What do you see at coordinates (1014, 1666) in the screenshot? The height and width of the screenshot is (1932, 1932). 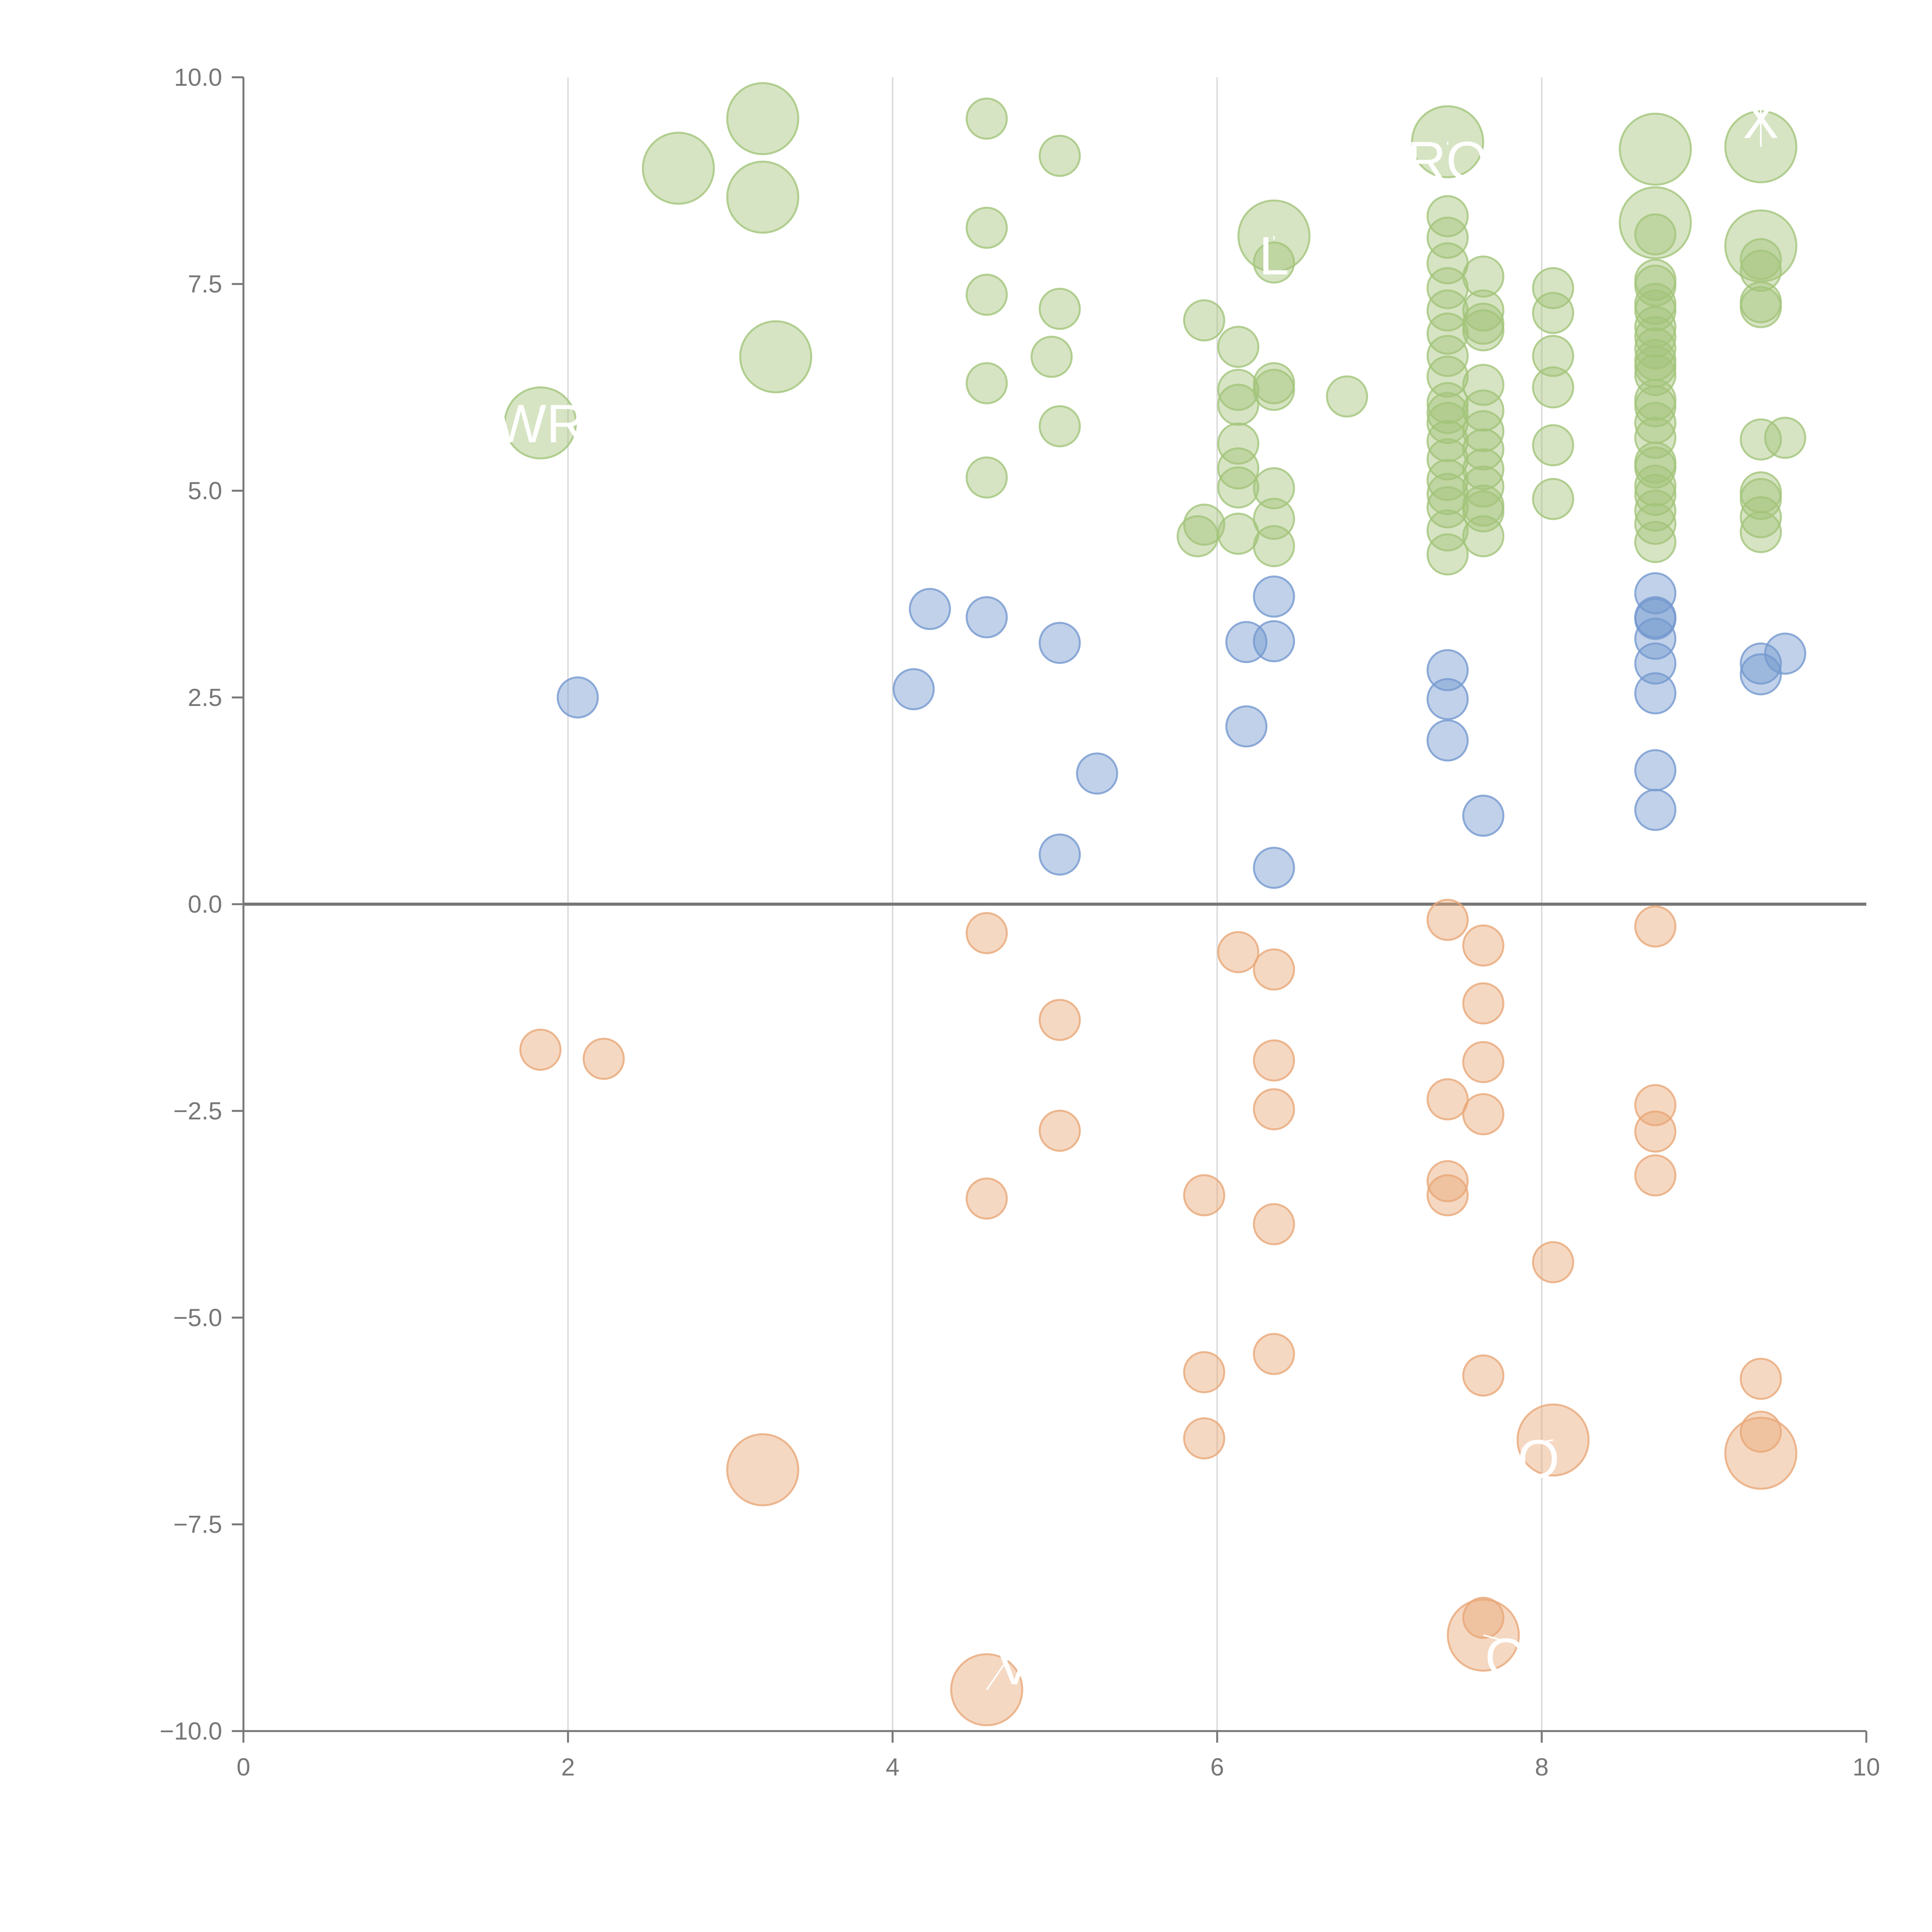 I see `bubble-annotation: V` at bounding box center [1014, 1666].